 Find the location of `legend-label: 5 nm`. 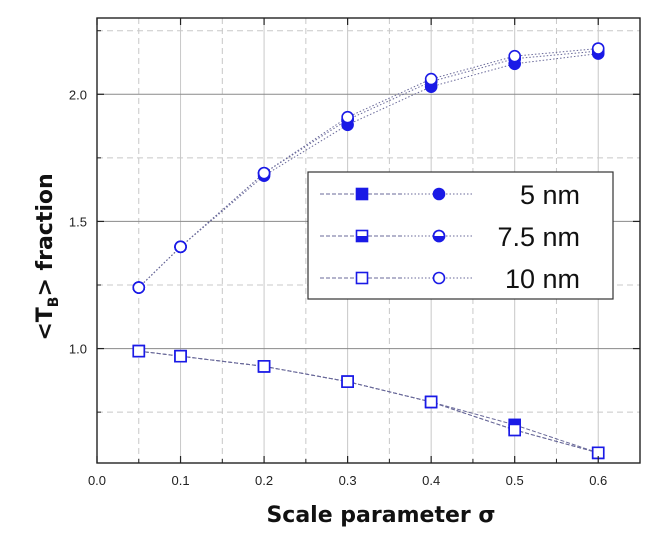

legend-label: 5 nm is located at coordinates (550, 195).